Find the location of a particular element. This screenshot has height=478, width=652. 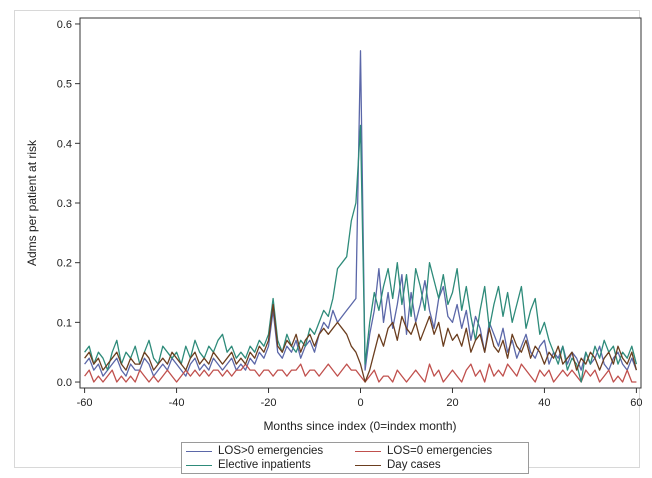

legend-label: Elective inpatients is located at coordinates (264, 465).